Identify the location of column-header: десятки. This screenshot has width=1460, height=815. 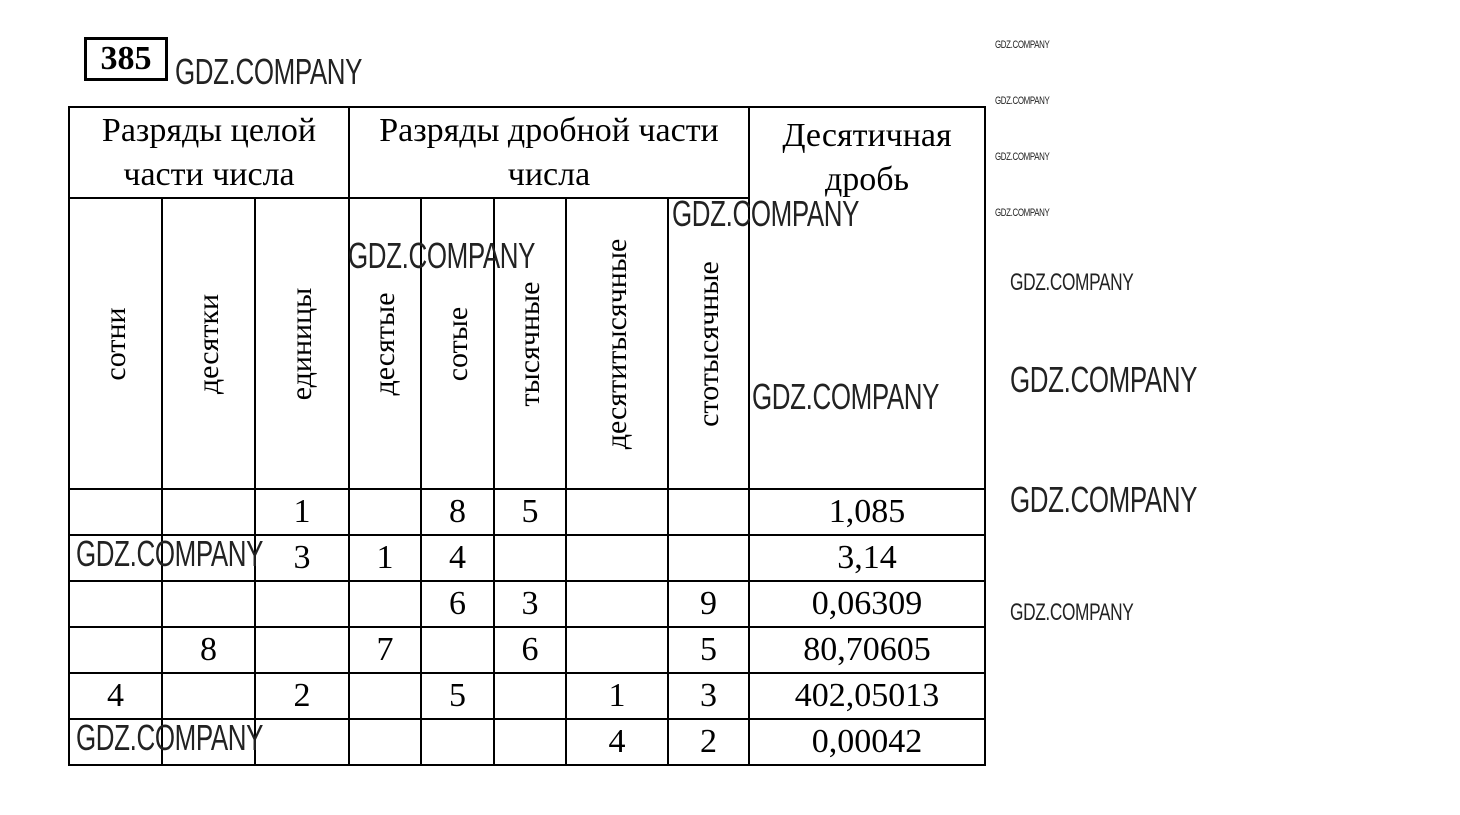
(208, 343).